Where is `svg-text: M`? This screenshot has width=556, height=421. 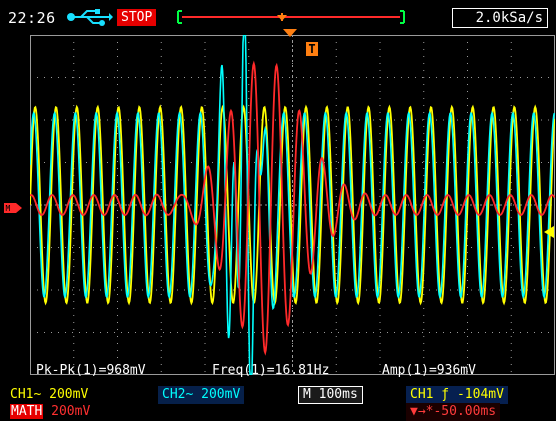 svg-text: M is located at coordinates (8, 208).